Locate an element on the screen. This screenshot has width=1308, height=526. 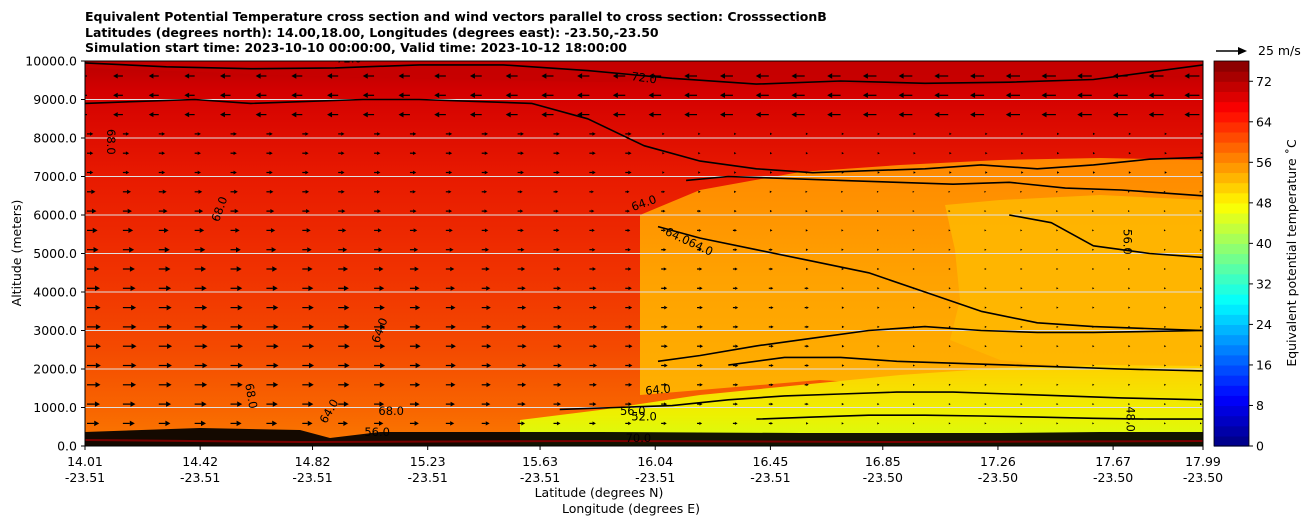
quiver-key-label: 25 m/s is located at coordinates (1279, 50).